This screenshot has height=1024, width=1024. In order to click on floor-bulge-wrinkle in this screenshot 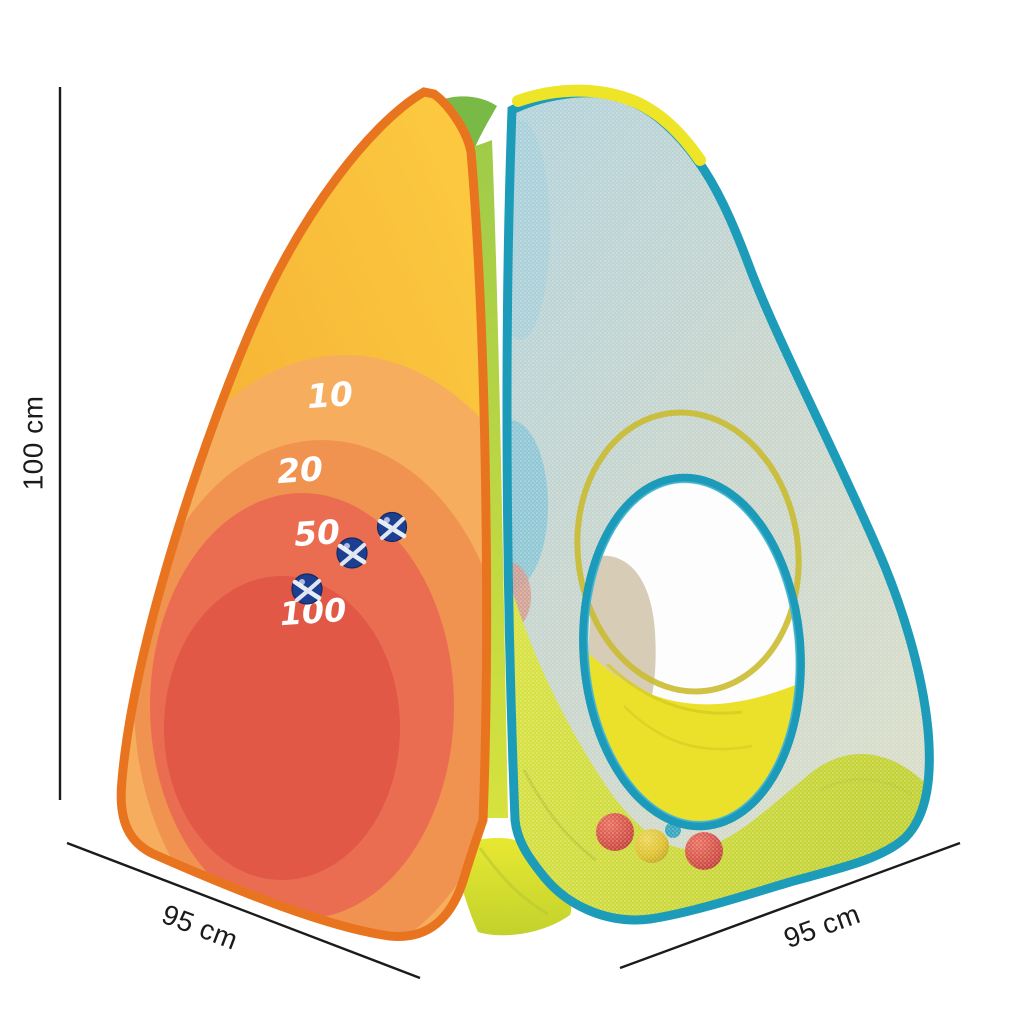, I will do `click(513, 881)`.